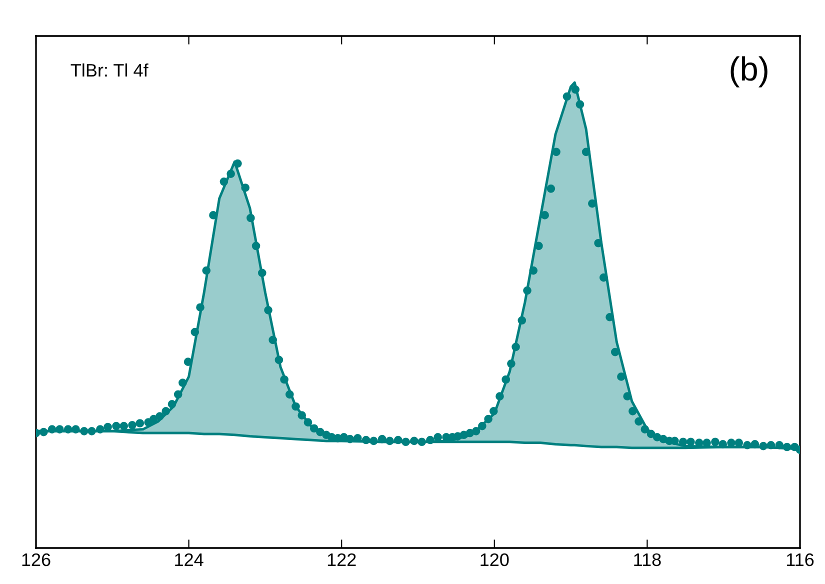 This screenshot has height=584, width=825. Describe the element at coordinates (800, 559) in the screenshot. I see `x-tick-label: 116` at that location.